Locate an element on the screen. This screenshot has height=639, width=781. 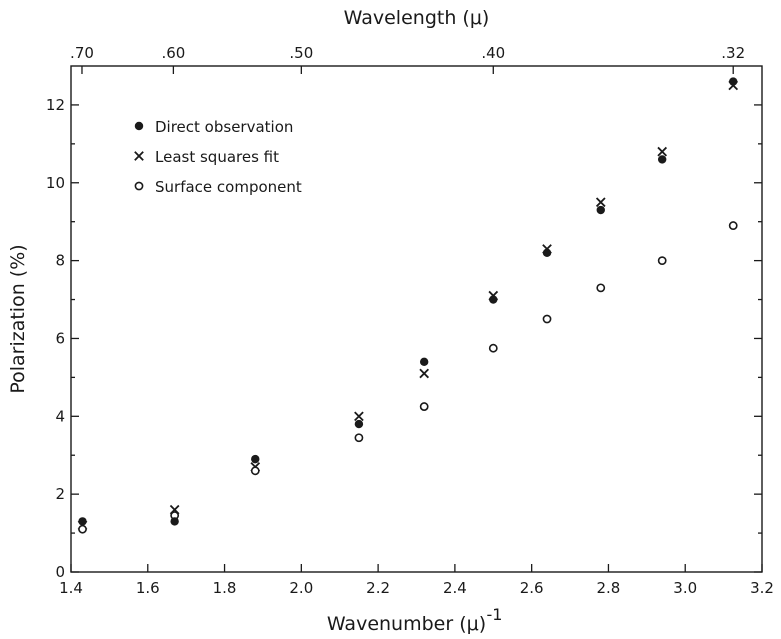
y-tick-label: 0 is located at coordinates (60, 572).